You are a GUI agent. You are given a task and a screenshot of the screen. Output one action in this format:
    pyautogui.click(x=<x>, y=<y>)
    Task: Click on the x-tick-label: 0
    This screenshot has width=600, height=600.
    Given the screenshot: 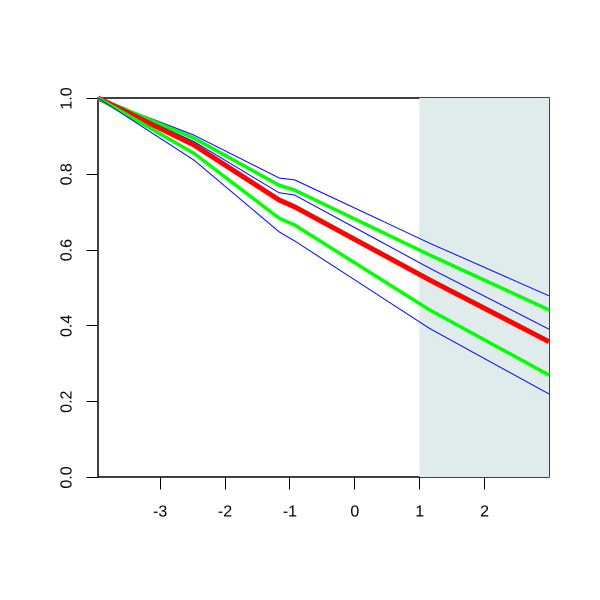 What is the action you would take?
    pyautogui.click(x=355, y=512)
    